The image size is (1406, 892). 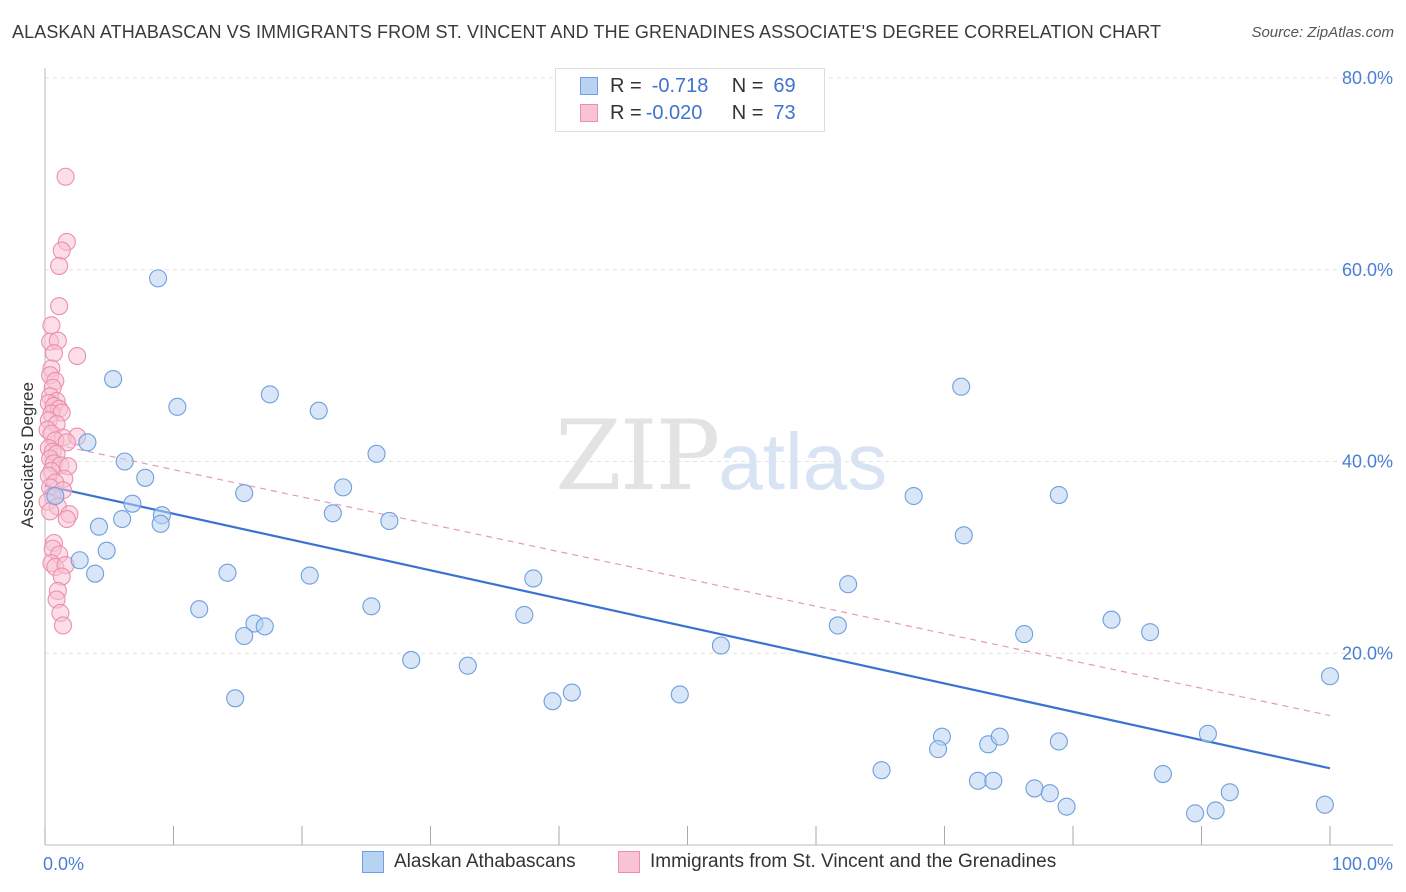 What do you see at coordinates (803, 461) in the screenshot?
I see `watermark-atlas: atlas` at bounding box center [803, 461].